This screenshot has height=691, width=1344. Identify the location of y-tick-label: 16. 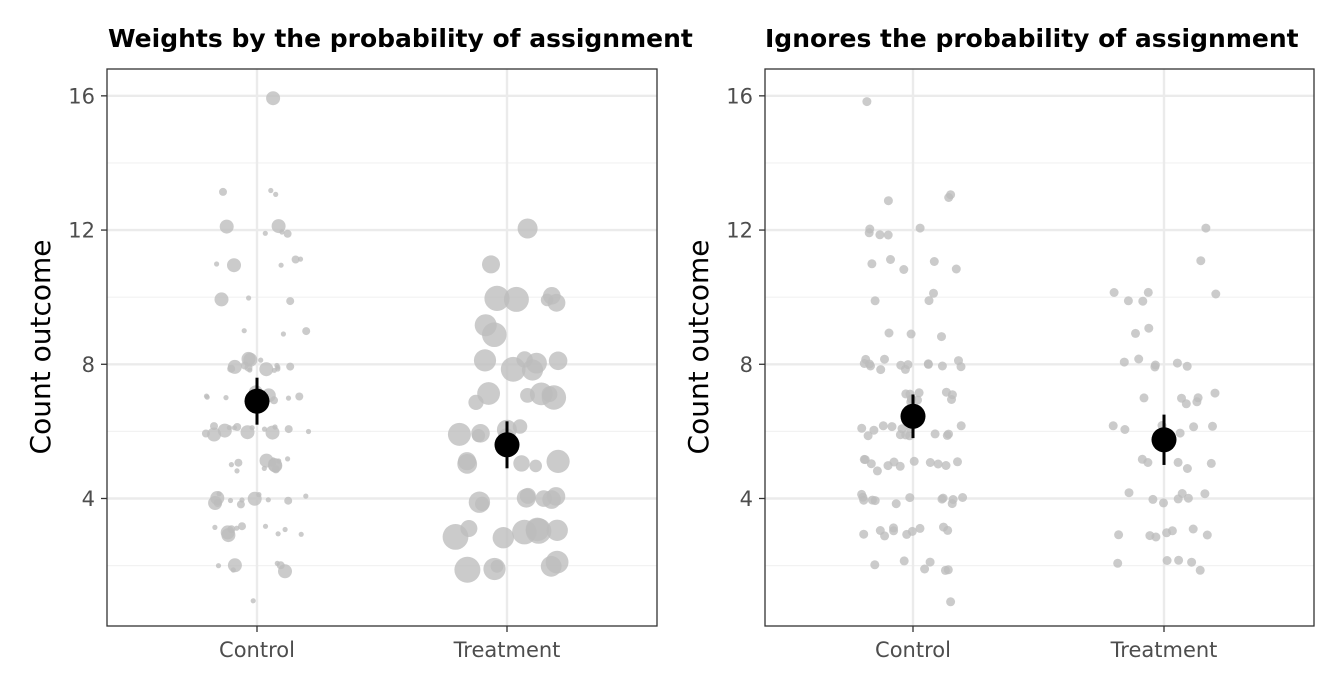
(739, 96).